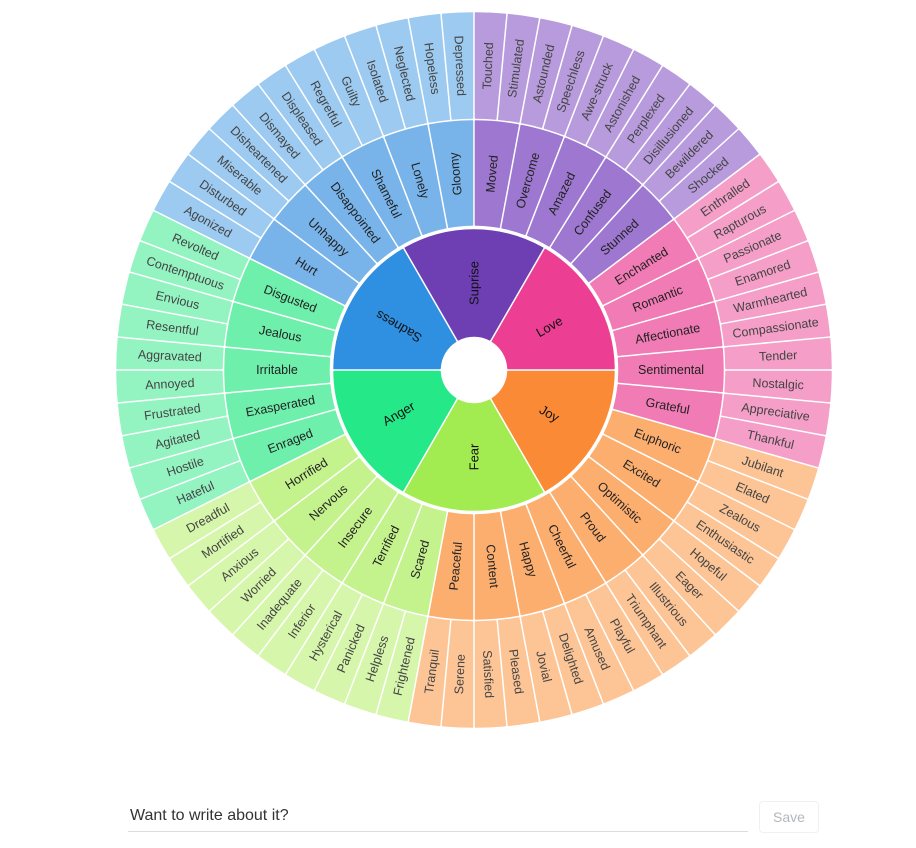 This screenshot has height=848, width=916. I want to click on outer-shape-illustrious, so click(670, 605).